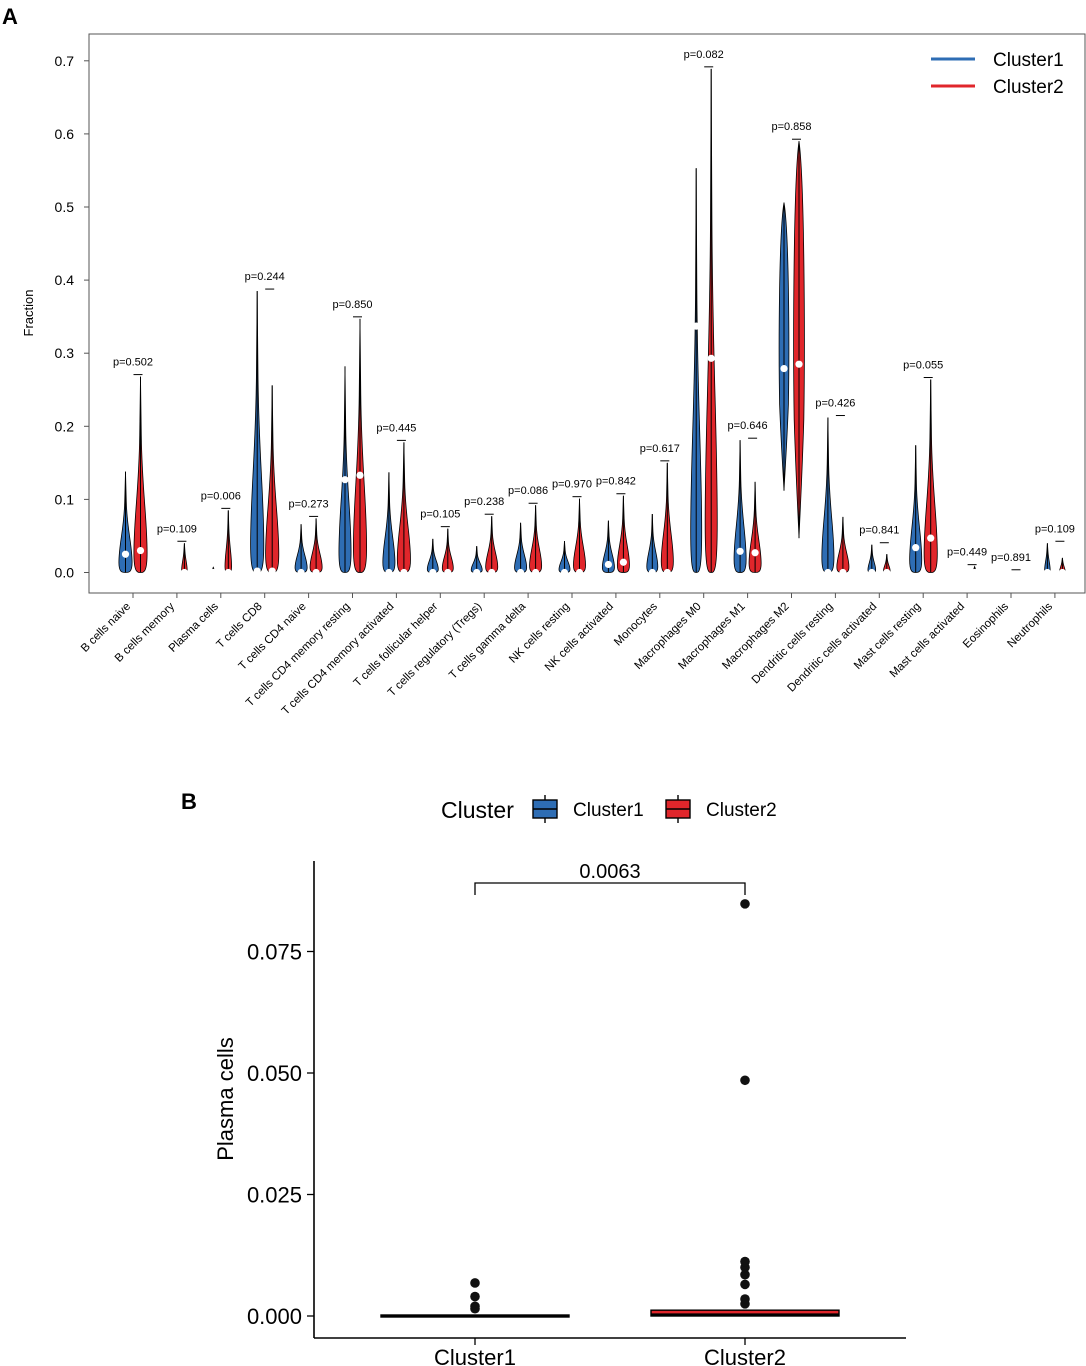 Image resolution: width=1086 pixels, height=1366 pixels. What do you see at coordinates (1030, 625) in the screenshot?
I see `x-tick-label: Neutrophils` at bounding box center [1030, 625].